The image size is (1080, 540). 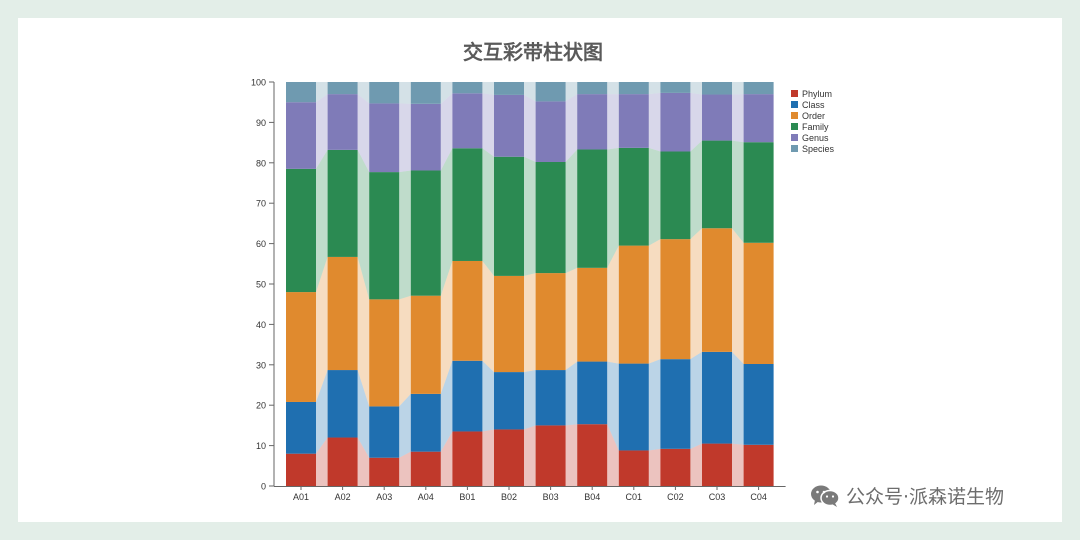 I want to click on ribbon-genus-B03-B04, so click(x=571, y=128).